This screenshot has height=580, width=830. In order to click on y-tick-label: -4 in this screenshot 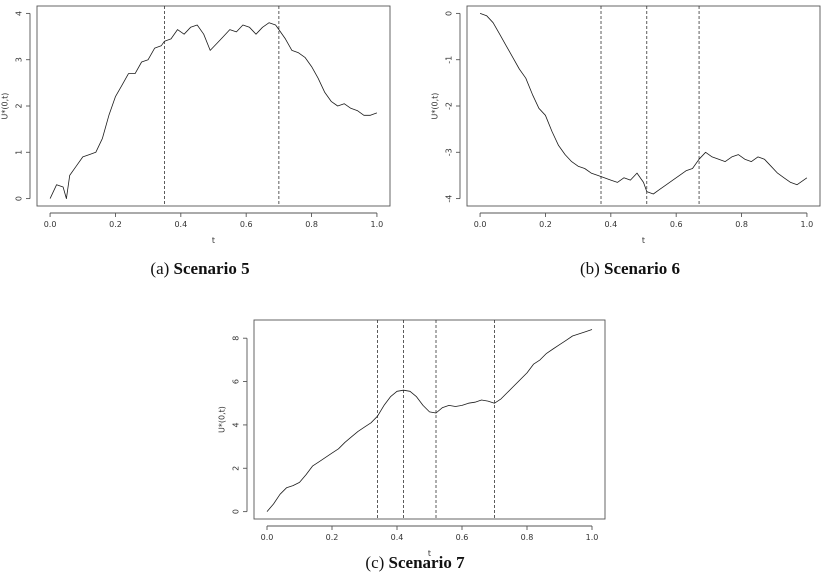, I will do `click(449, 199)`.